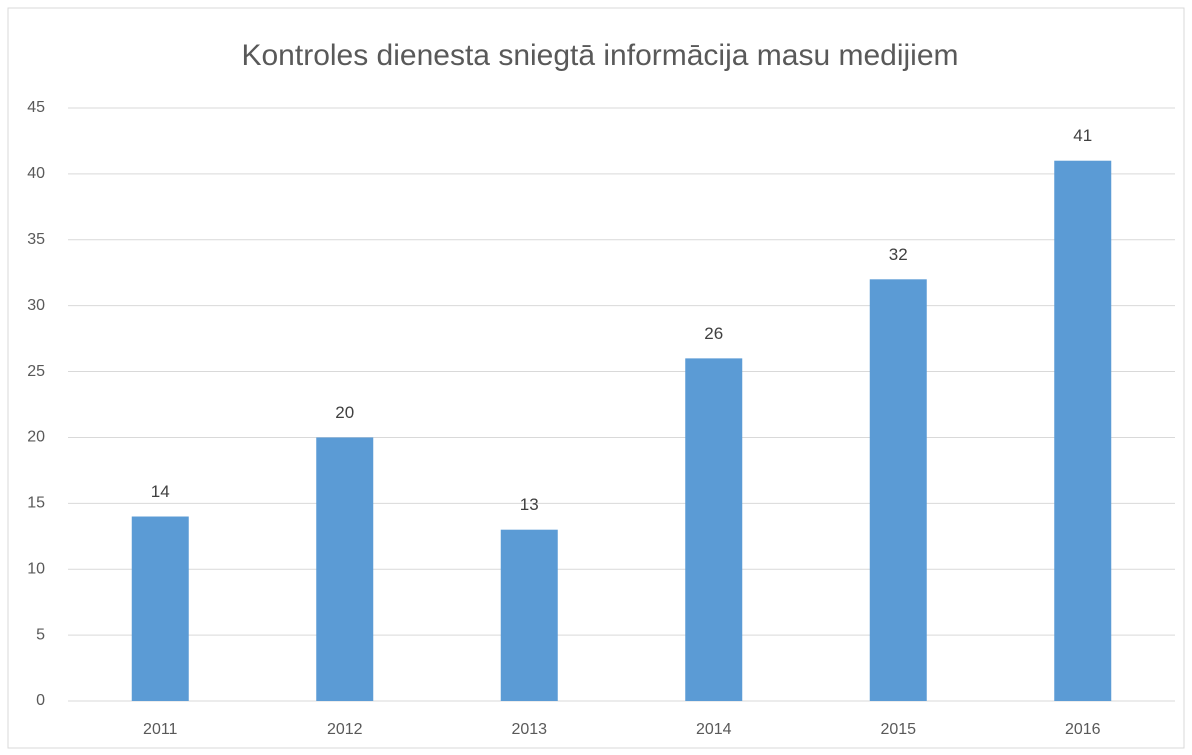 This screenshot has height=755, width=1192. I want to click on data-label: 41, so click(1082, 135).